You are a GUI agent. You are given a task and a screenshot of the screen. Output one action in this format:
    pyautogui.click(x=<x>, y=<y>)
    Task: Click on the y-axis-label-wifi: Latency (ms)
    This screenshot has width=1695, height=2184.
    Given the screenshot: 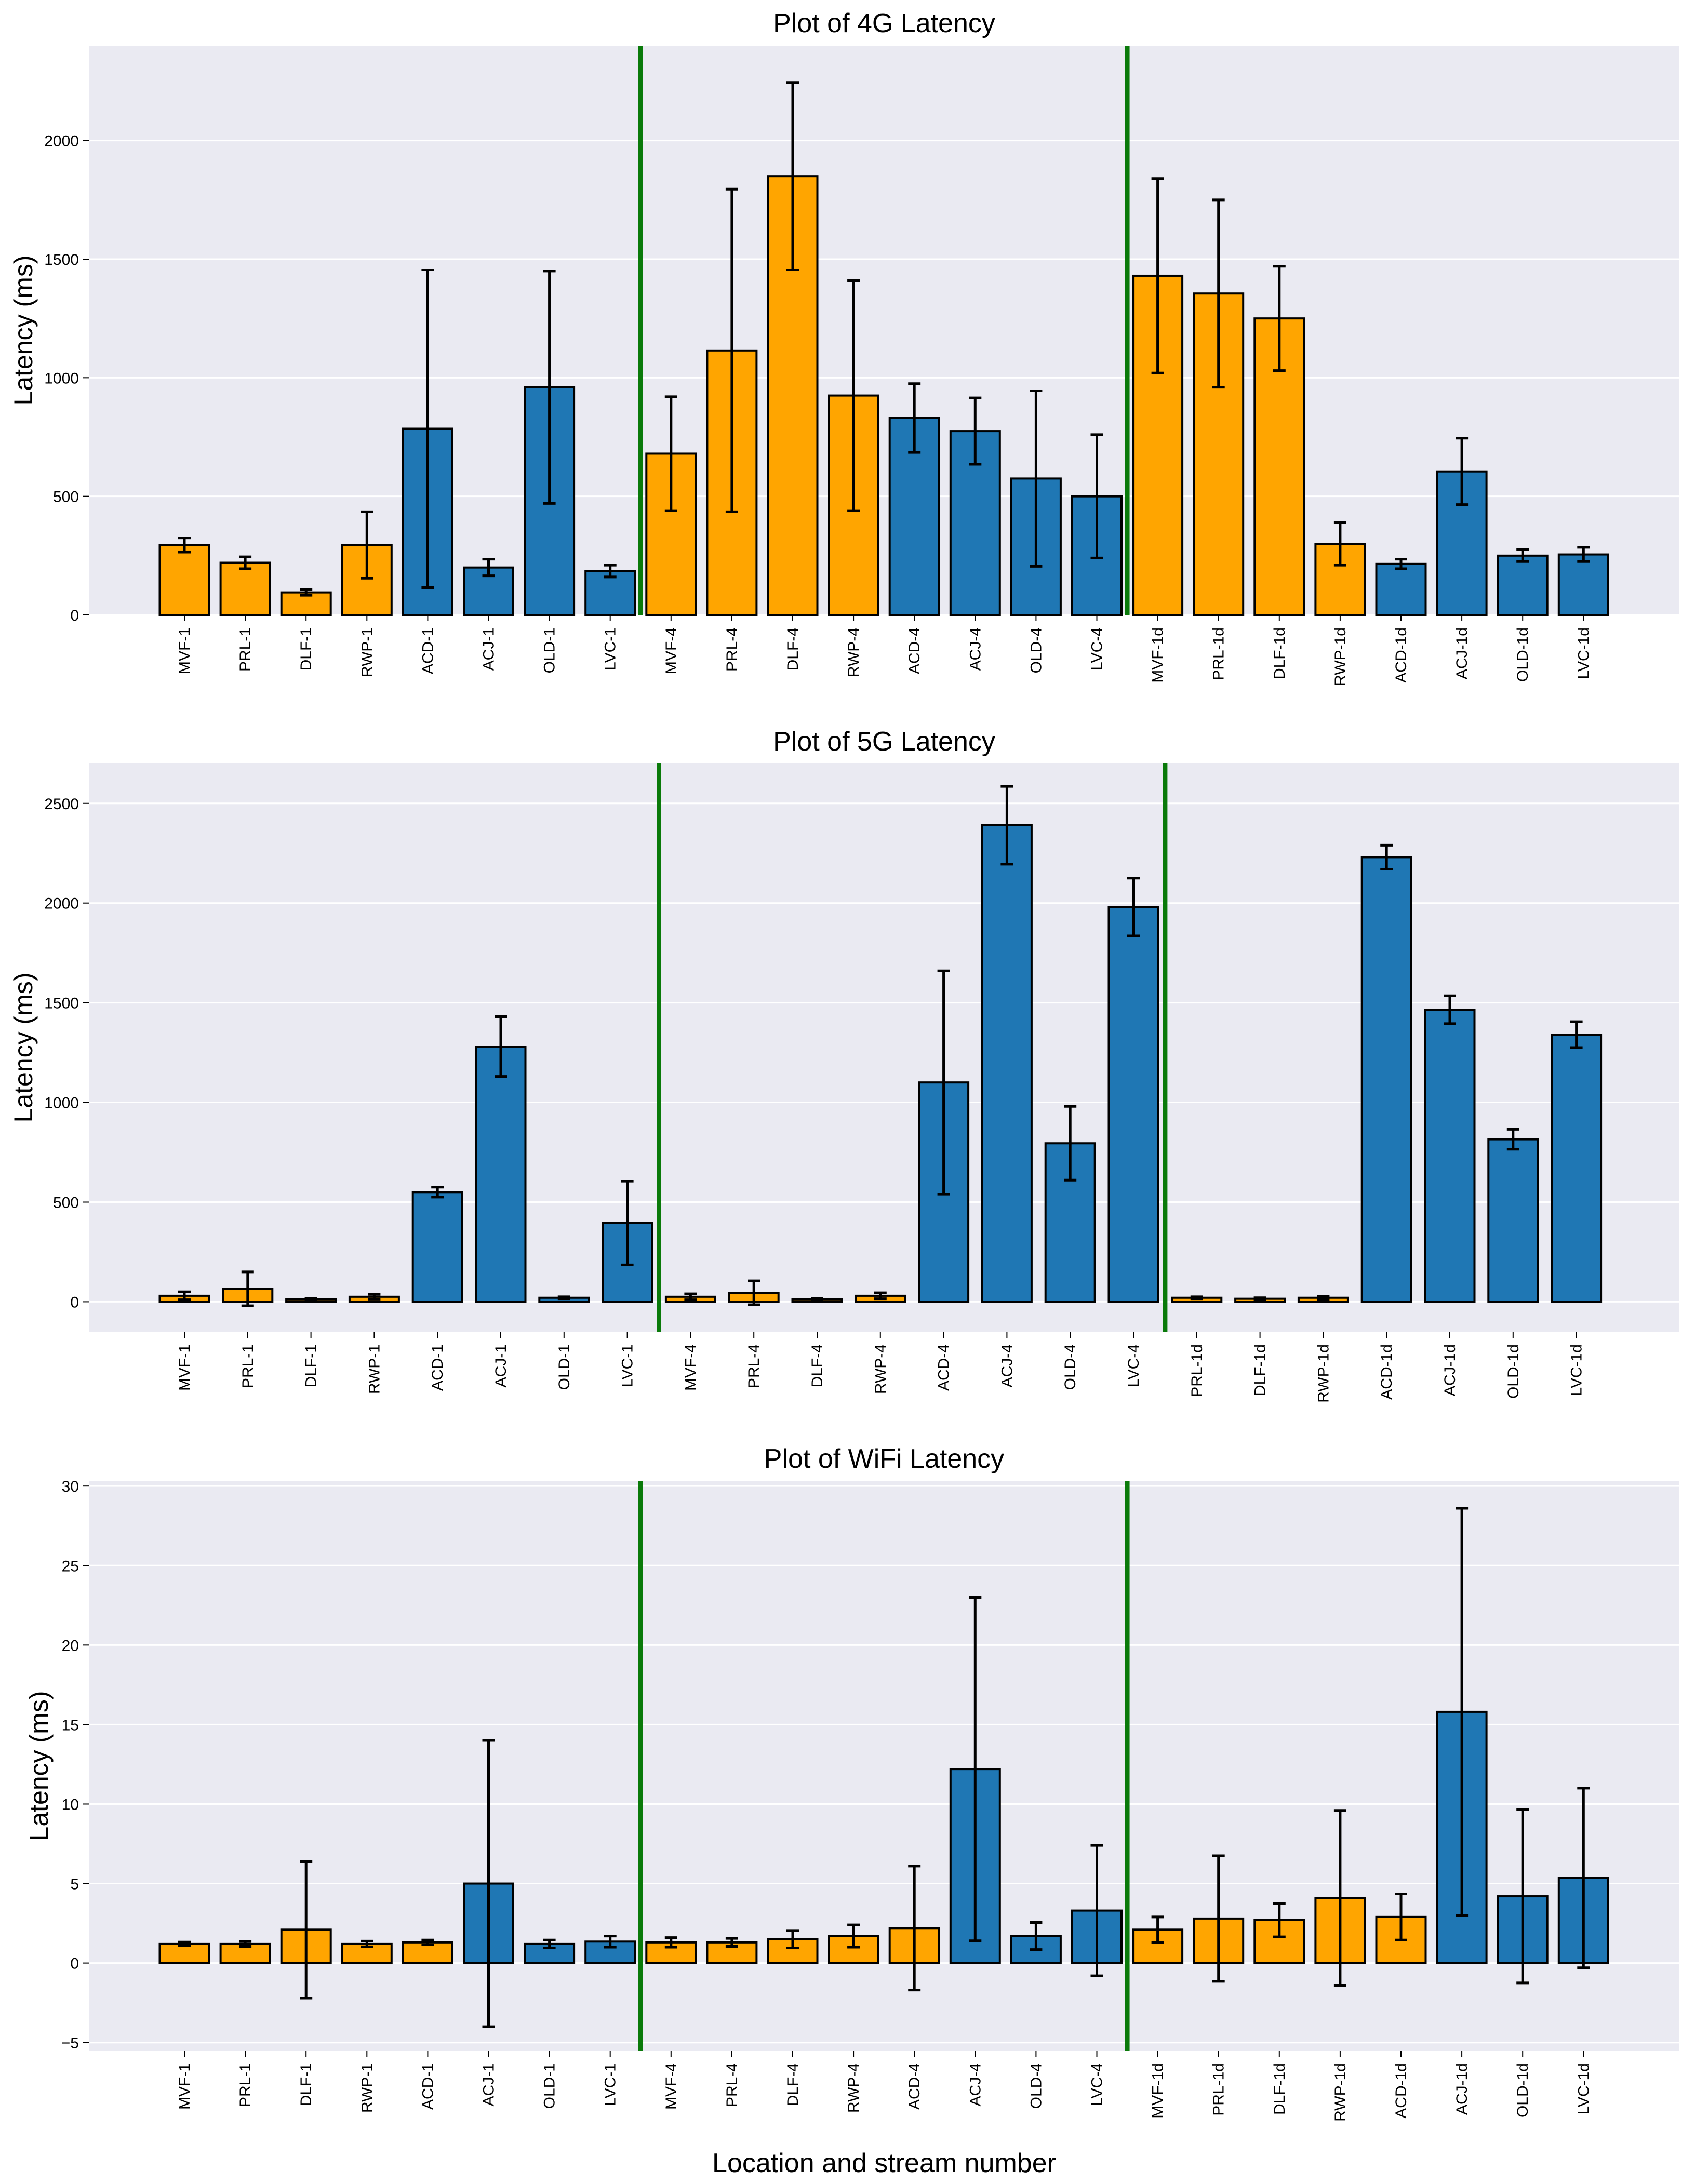 What is the action you would take?
    pyautogui.click(x=39, y=1766)
    